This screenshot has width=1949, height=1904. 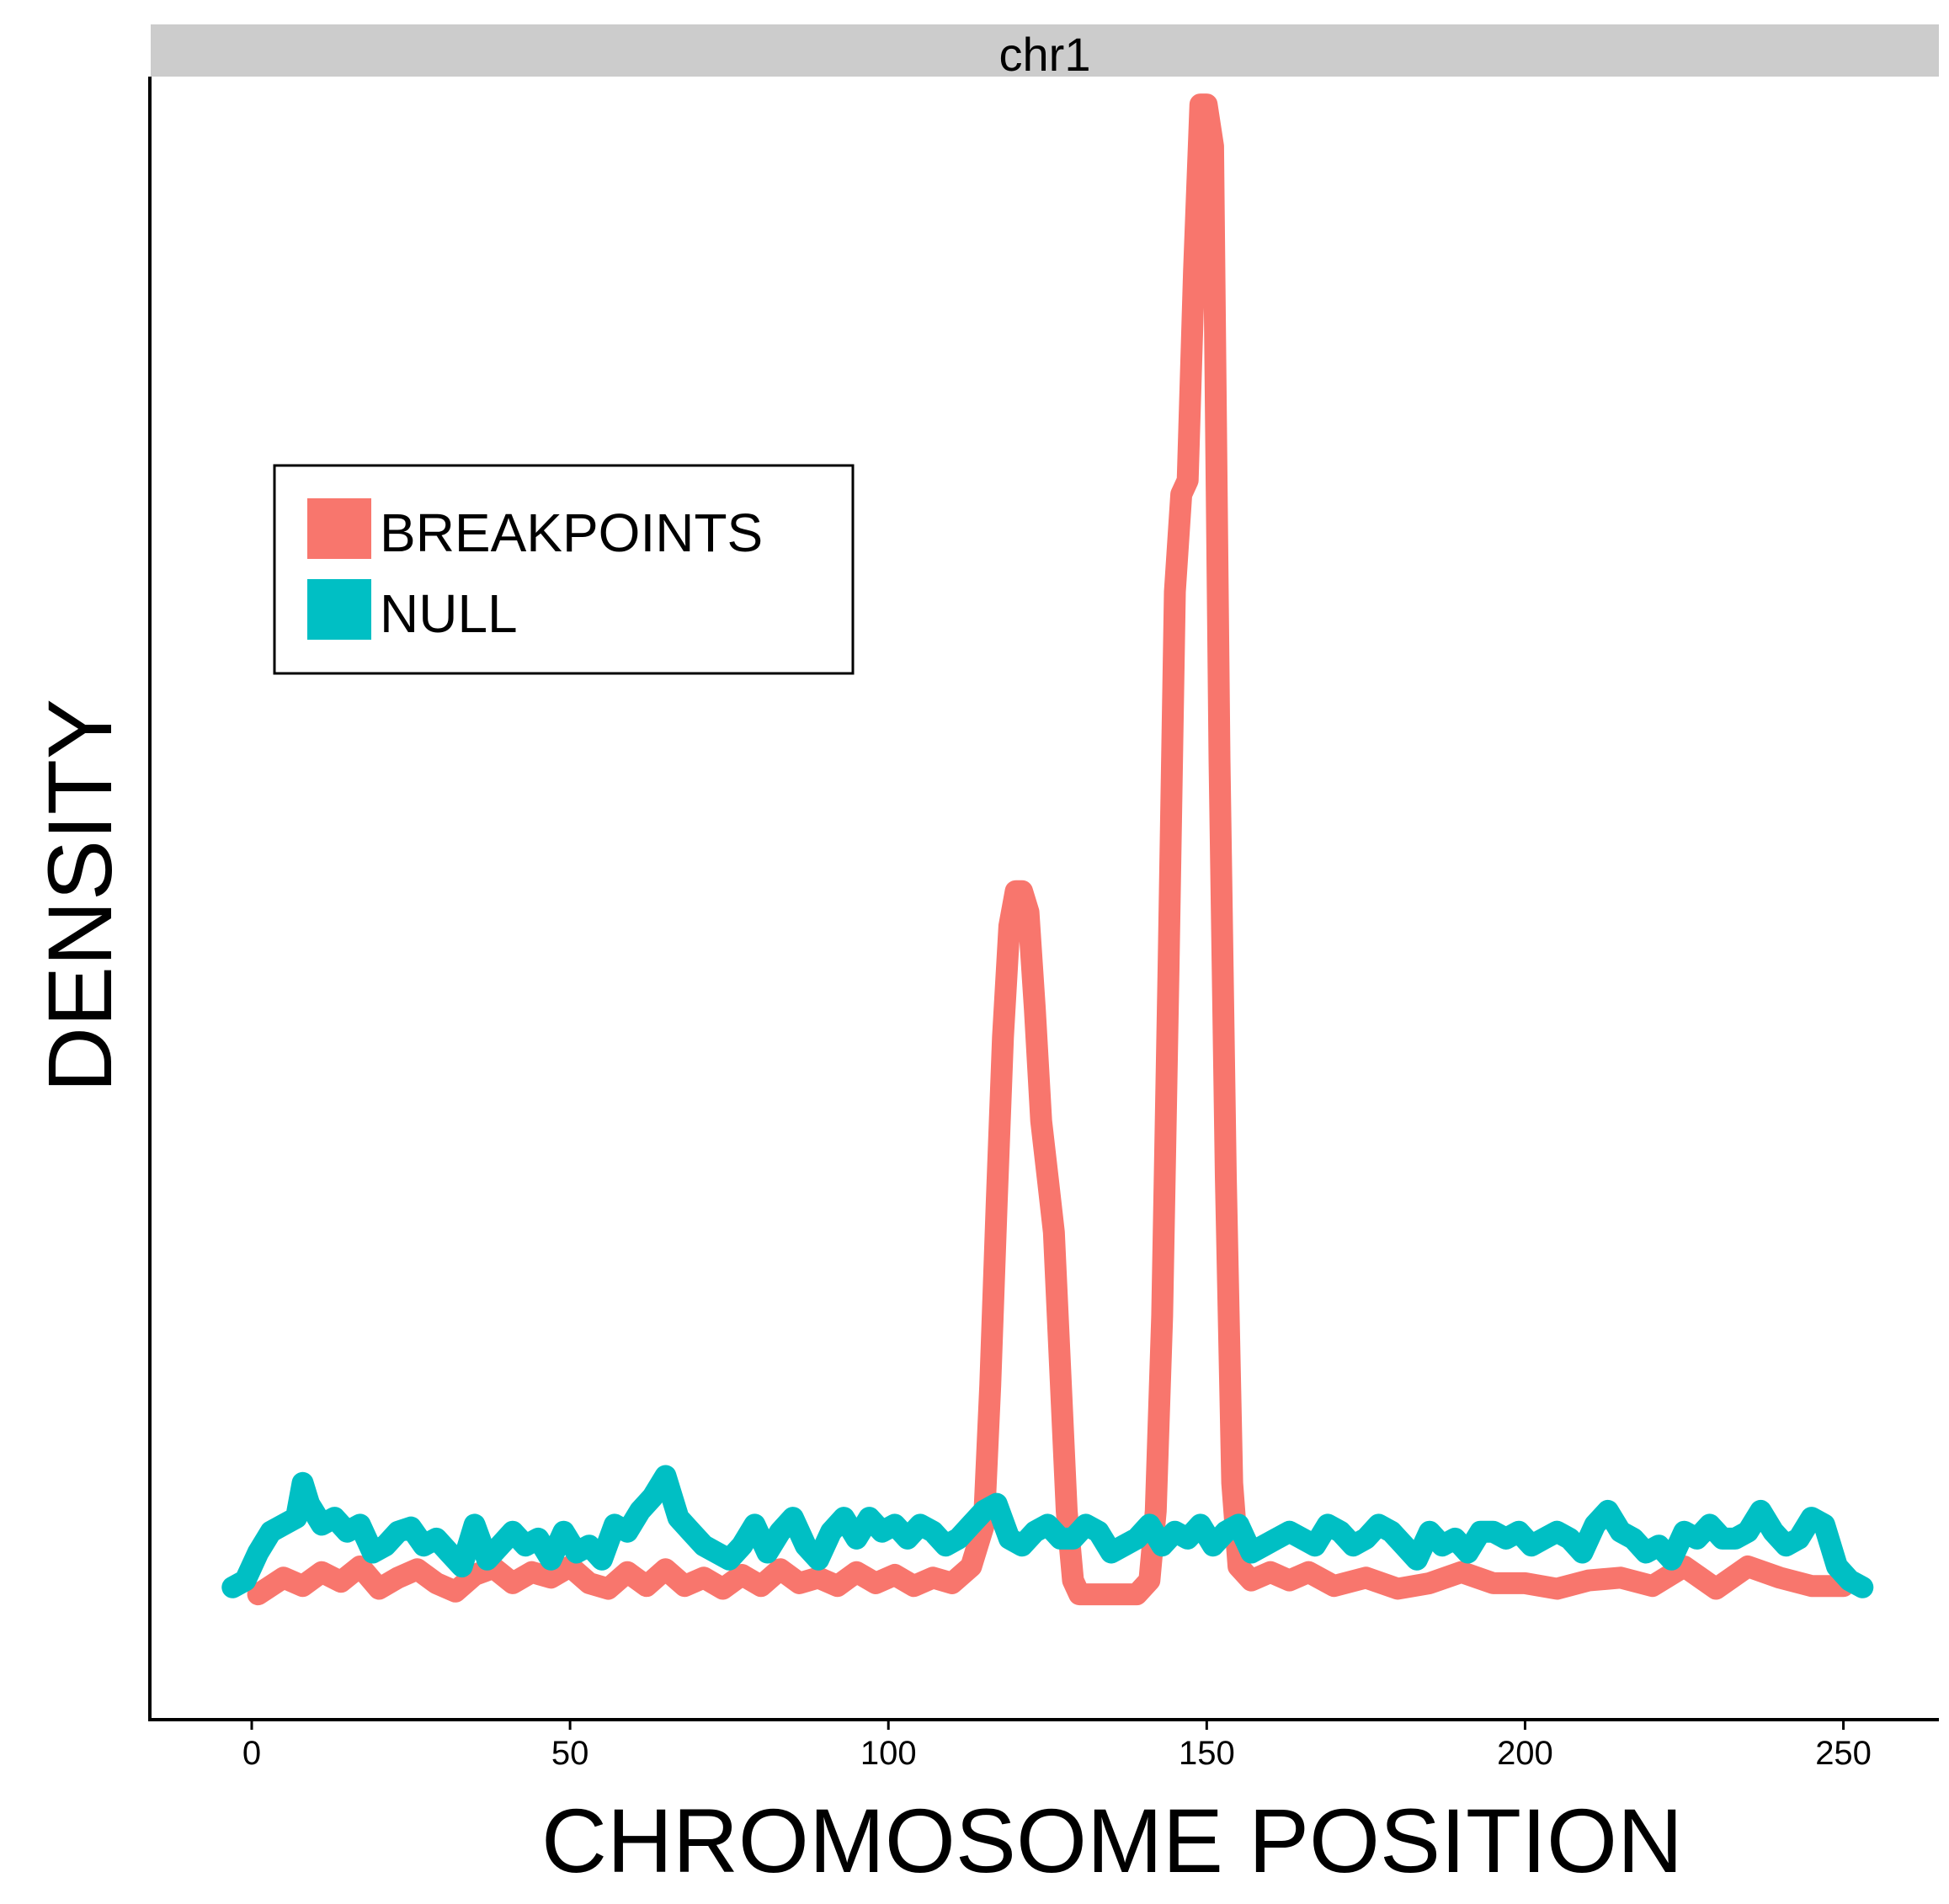 I want to click on y-axis-title: DENSITY, so click(x=79, y=896).